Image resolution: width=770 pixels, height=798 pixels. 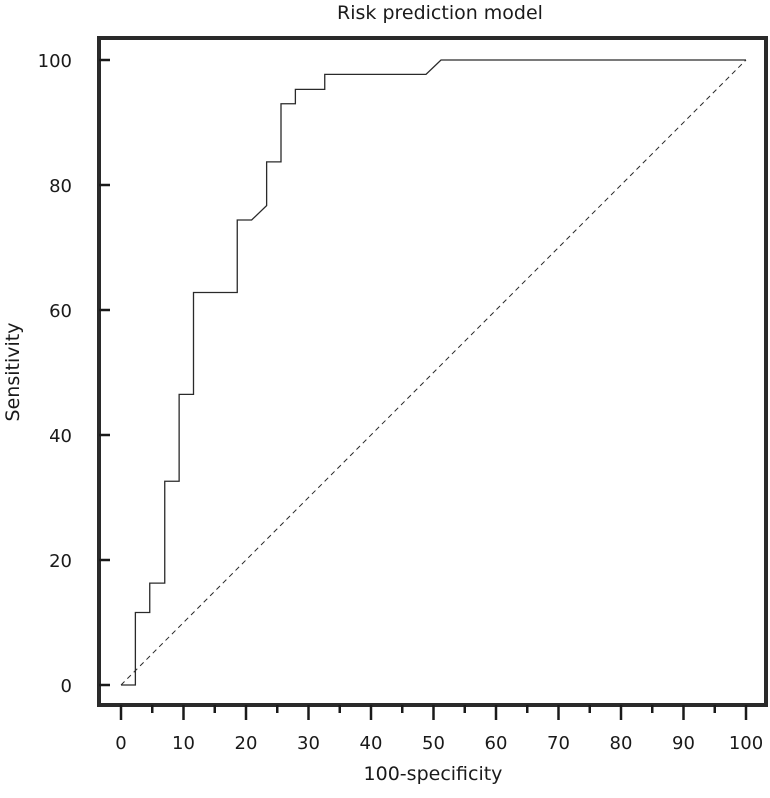 What do you see at coordinates (13, 372) in the screenshot?
I see `y-axis-label: Sensitivity` at bounding box center [13, 372].